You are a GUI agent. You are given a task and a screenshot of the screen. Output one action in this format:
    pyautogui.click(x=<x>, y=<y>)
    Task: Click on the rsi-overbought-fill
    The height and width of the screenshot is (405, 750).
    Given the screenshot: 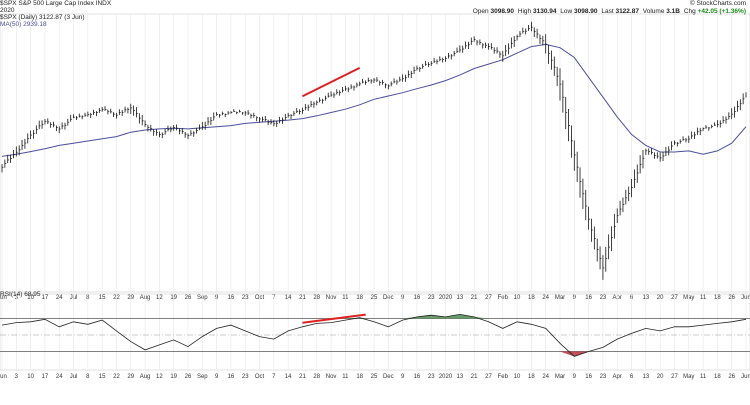 What is the action you would take?
    pyautogui.click(x=366, y=318)
    